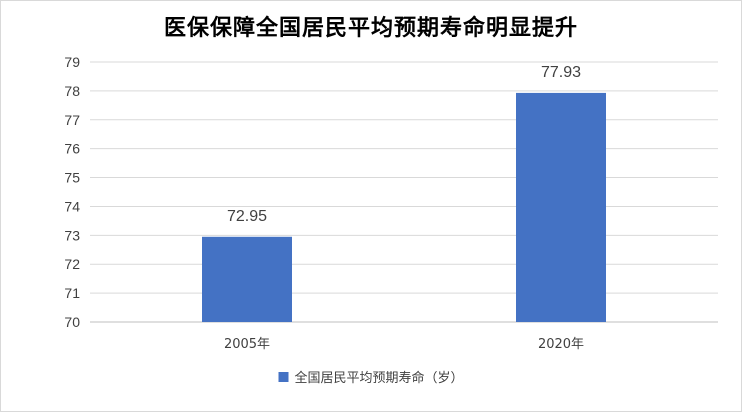 The width and height of the screenshot is (742, 412). I want to click on y-tick-label: 71, so click(72, 293).